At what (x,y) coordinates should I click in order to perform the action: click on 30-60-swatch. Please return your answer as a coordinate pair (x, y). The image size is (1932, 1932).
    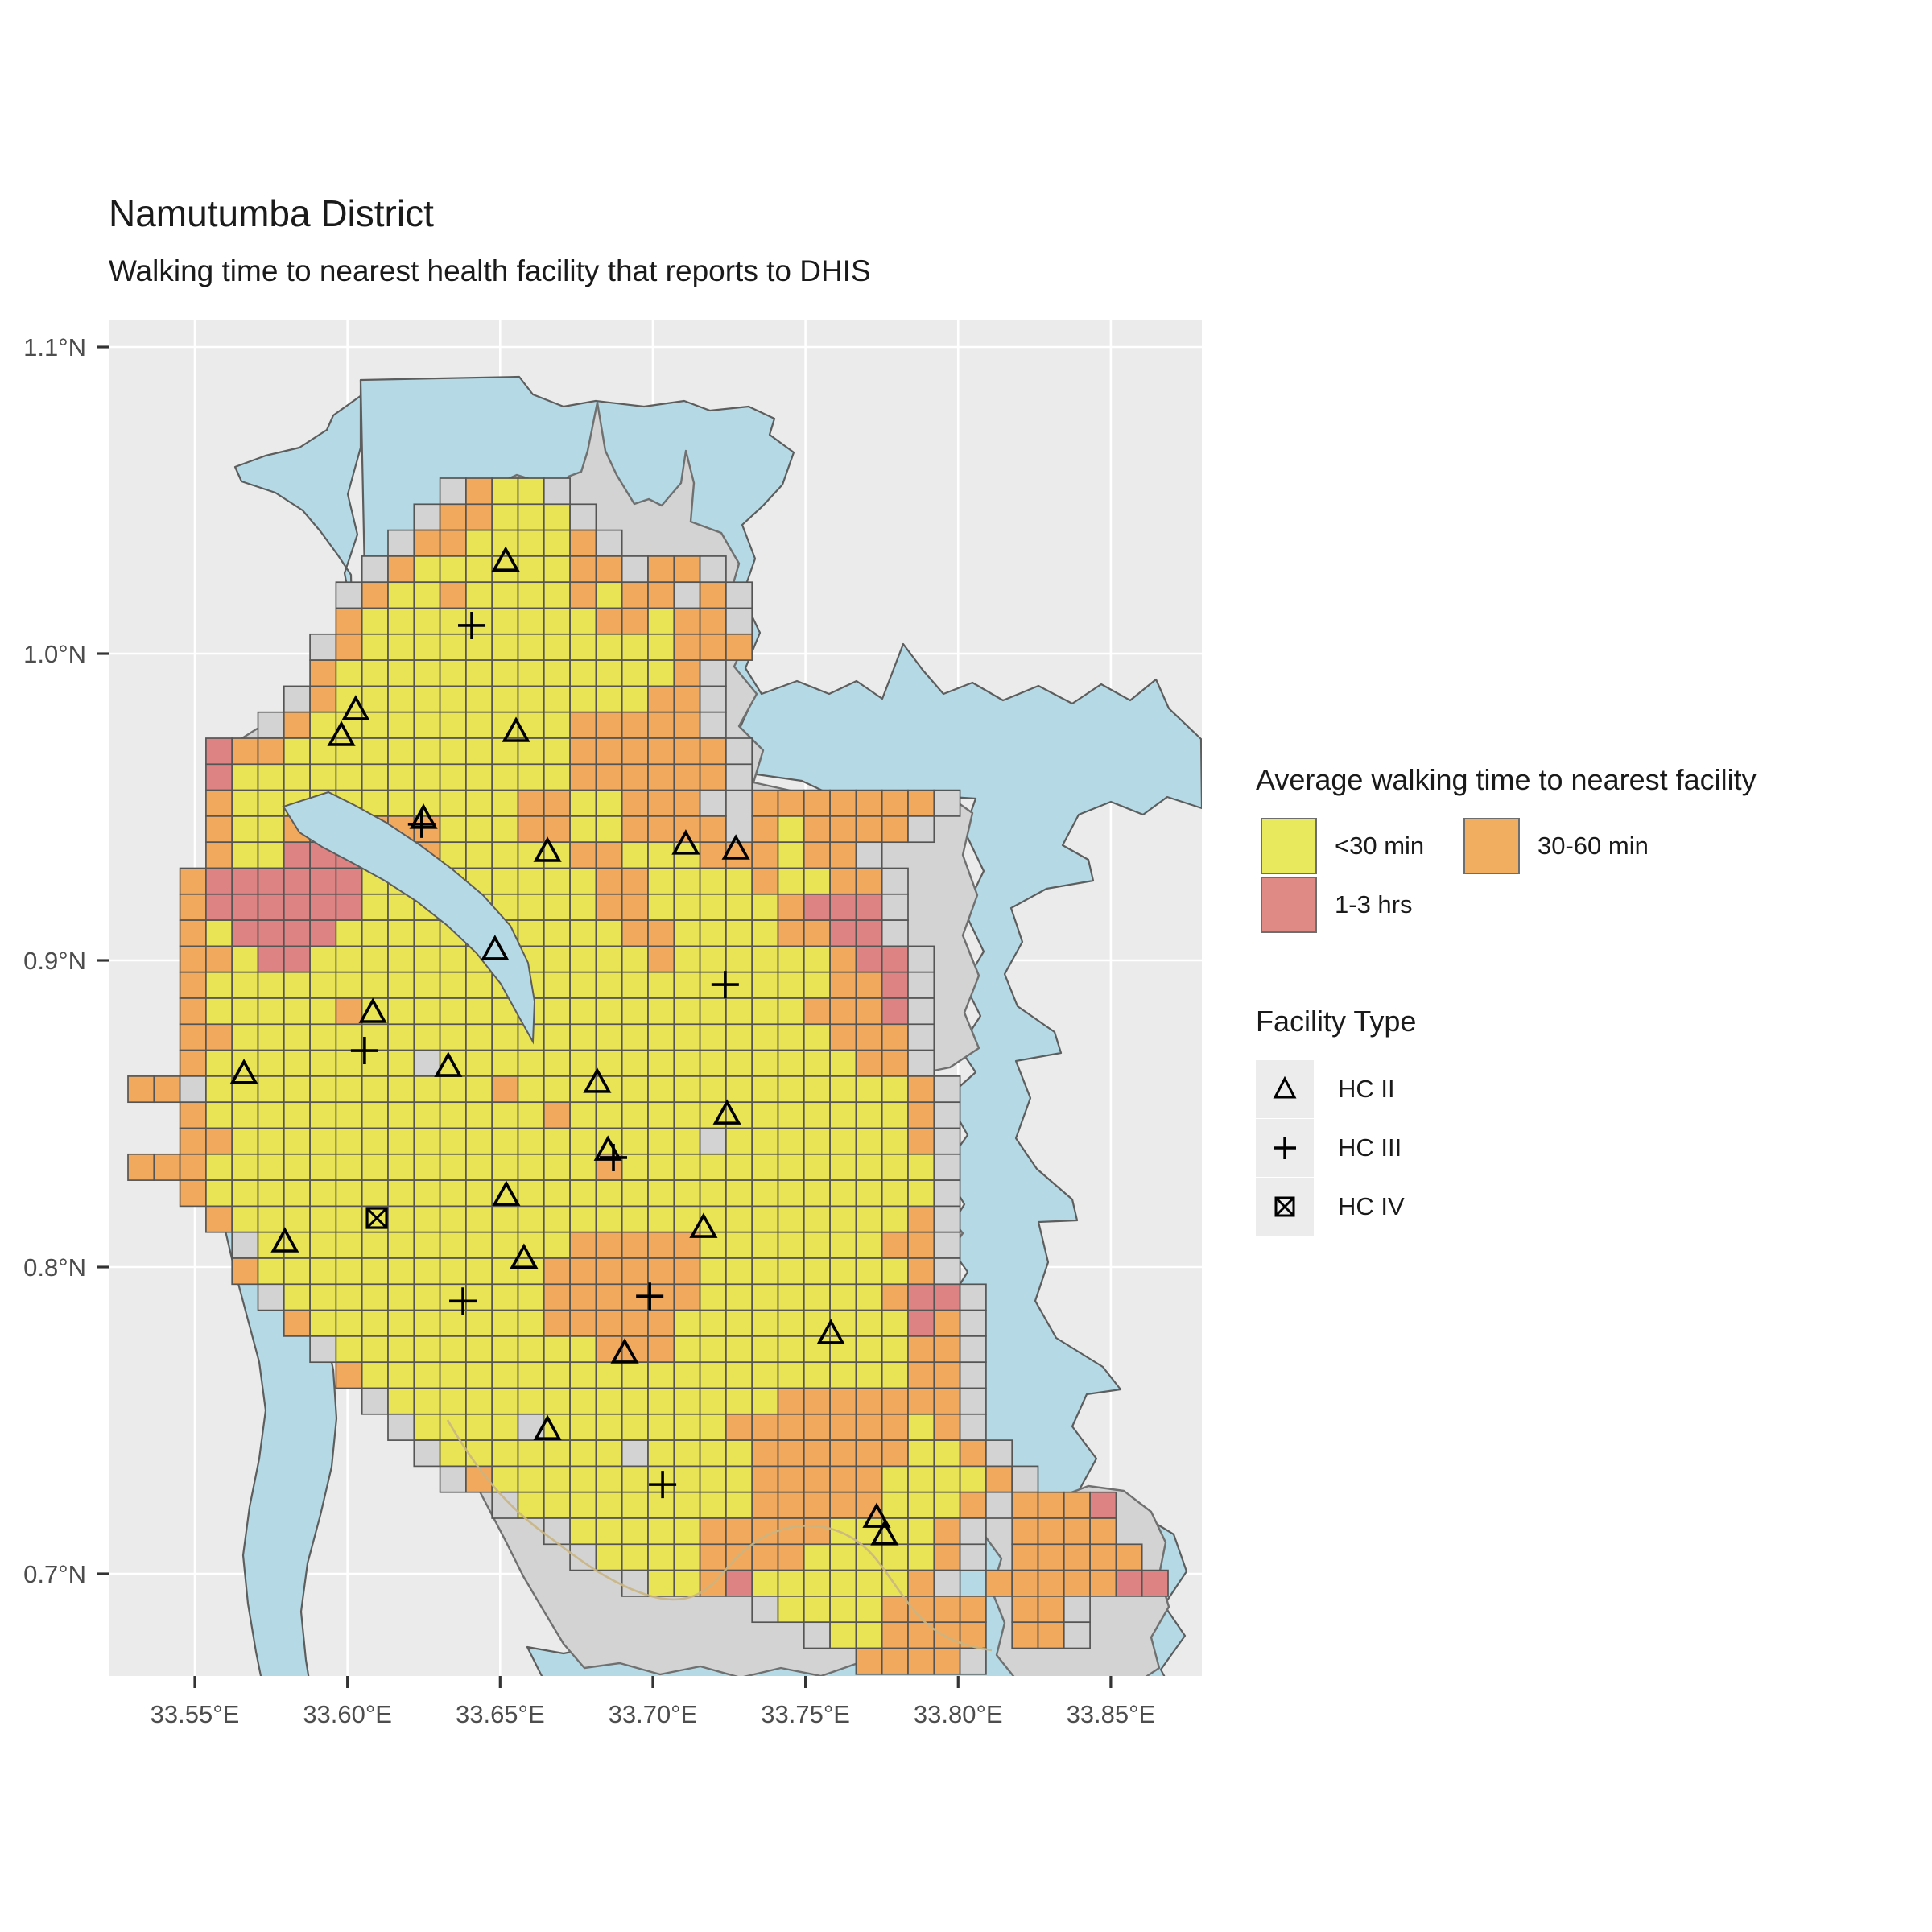
    Looking at the image, I should click on (1491, 846).